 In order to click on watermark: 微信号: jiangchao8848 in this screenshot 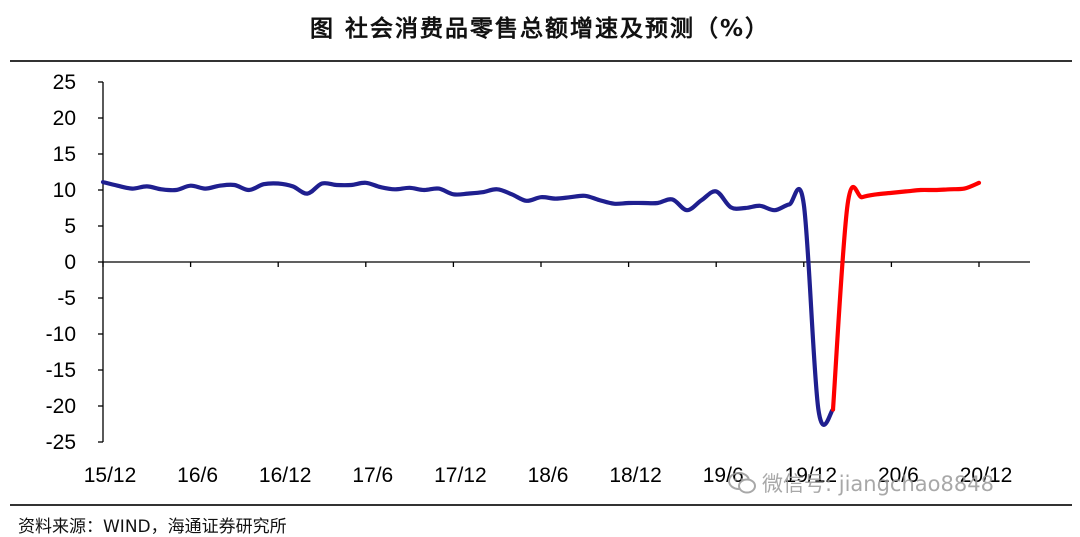, I will do `click(861, 483)`.